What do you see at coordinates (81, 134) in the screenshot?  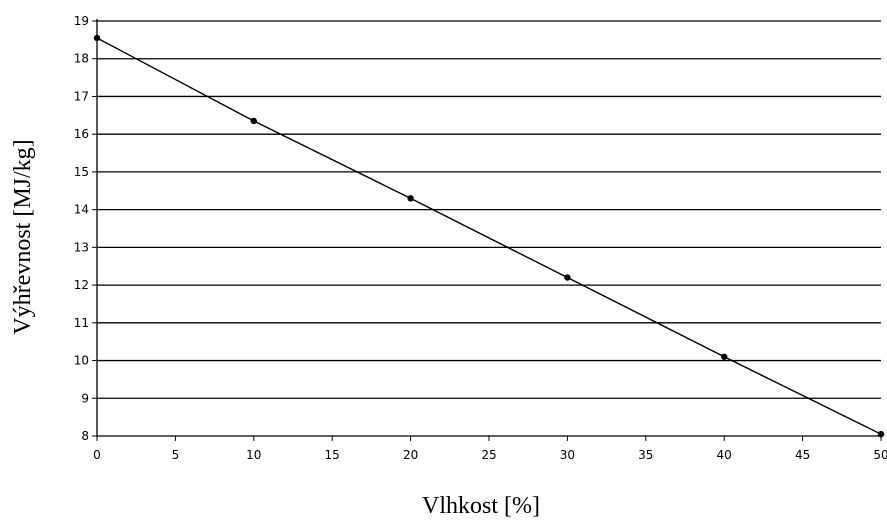 I see `y-tick-label-16: 16` at bounding box center [81, 134].